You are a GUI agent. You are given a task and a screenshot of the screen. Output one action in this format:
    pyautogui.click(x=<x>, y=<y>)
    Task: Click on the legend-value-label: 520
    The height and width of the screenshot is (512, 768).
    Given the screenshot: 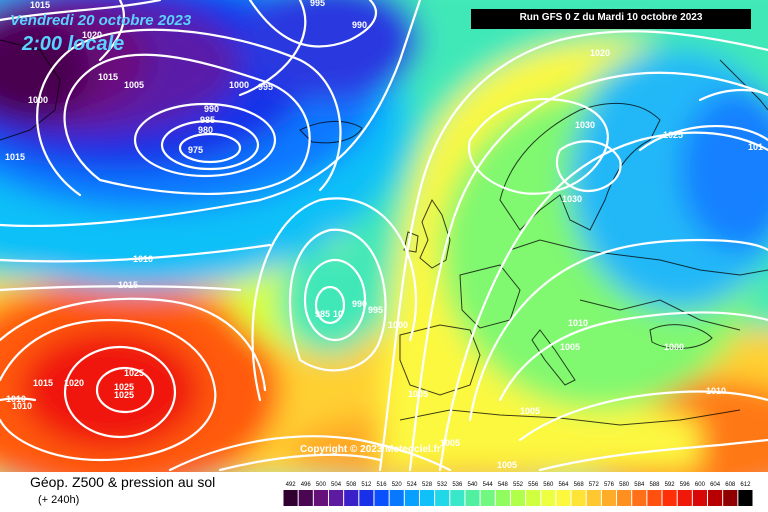 What is the action you would take?
    pyautogui.click(x=397, y=485)
    